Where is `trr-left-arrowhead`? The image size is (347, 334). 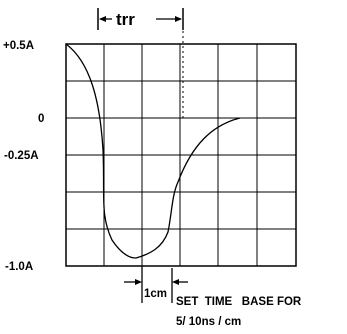 trr-left-arrowhead is located at coordinates (102, 19).